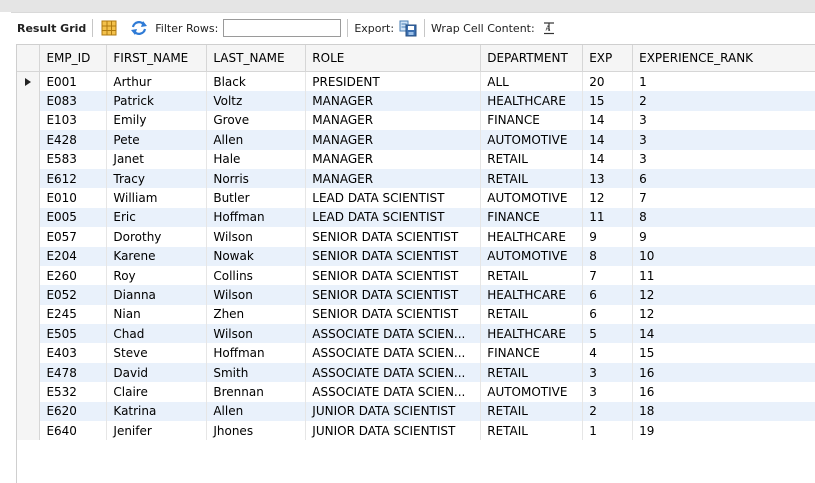  Describe the element at coordinates (73, 81) in the screenshot. I see `table-cell: E001` at that location.